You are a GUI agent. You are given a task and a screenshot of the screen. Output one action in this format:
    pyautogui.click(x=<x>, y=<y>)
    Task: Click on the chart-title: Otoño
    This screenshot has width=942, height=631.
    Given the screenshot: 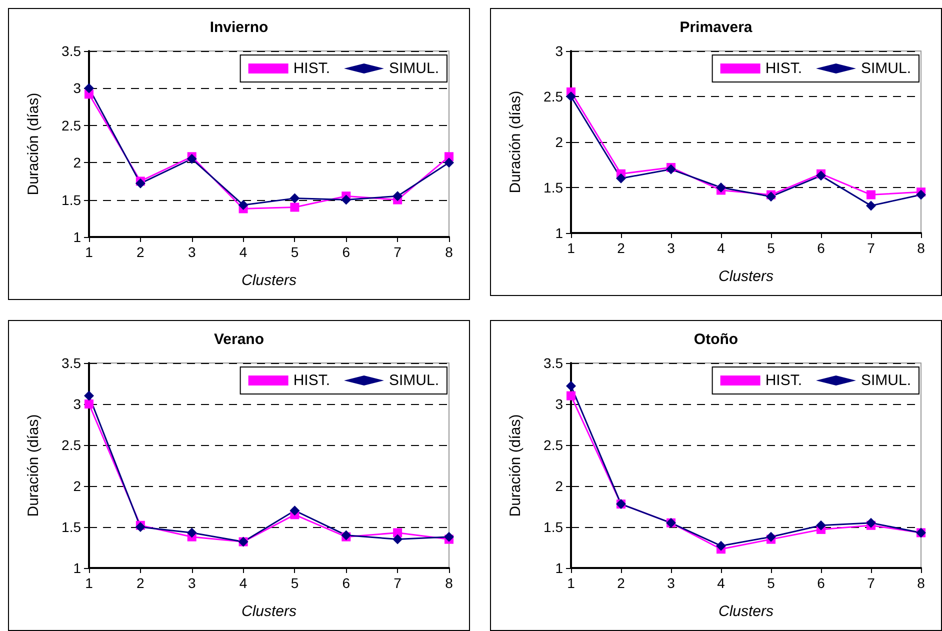 What is the action you would take?
    pyautogui.click(x=716, y=339)
    